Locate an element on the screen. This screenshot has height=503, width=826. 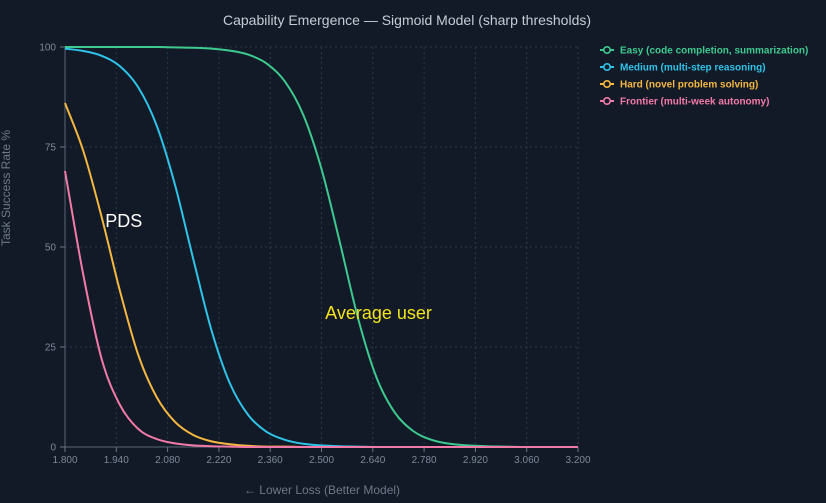
y-tick-label: 25 is located at coordinates (51, 348).